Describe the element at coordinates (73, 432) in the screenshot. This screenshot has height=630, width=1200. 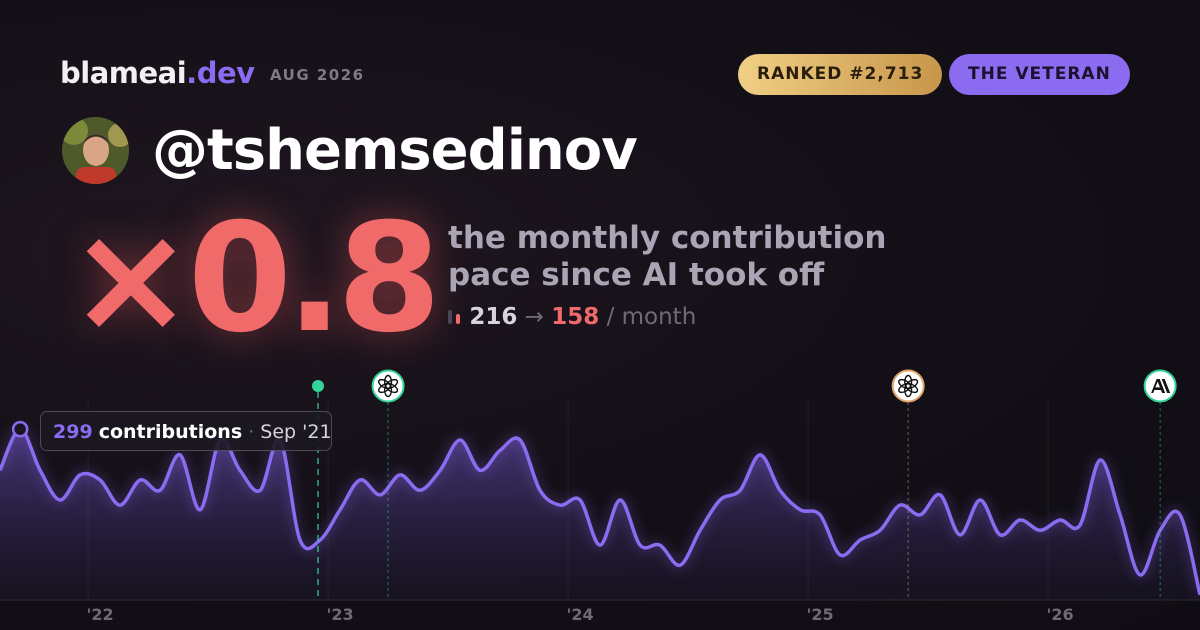
I see `tooltip-value: 299` at that location.